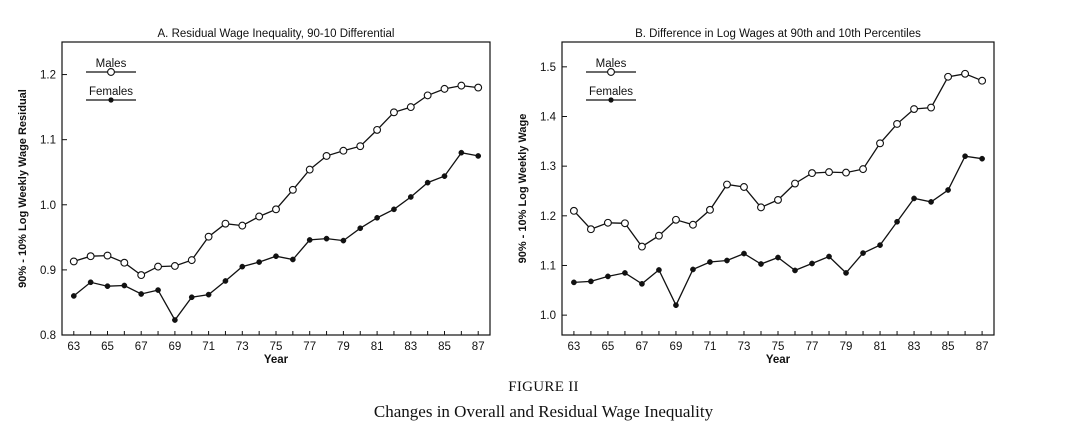  What do you see at coordinates (141, 347) in the screenshot?
I see `x-tick-label-a: 67` at bounding box center [141, 347].